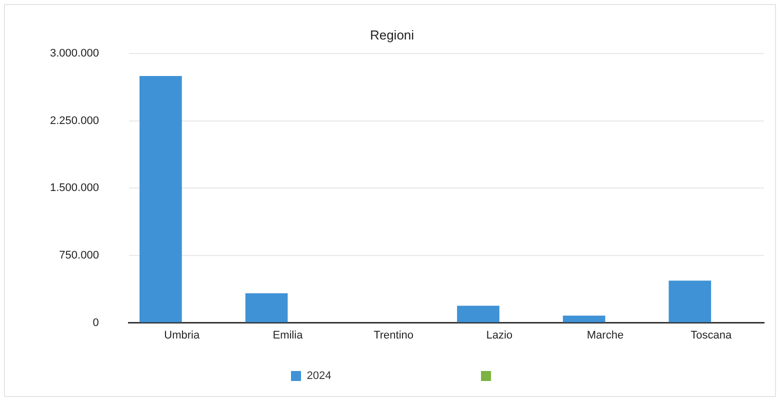  What do you see at coordinates (182, 335) in the screenshot?
I see `x-tick-label: Umbria` at bounding box center [182, 335].